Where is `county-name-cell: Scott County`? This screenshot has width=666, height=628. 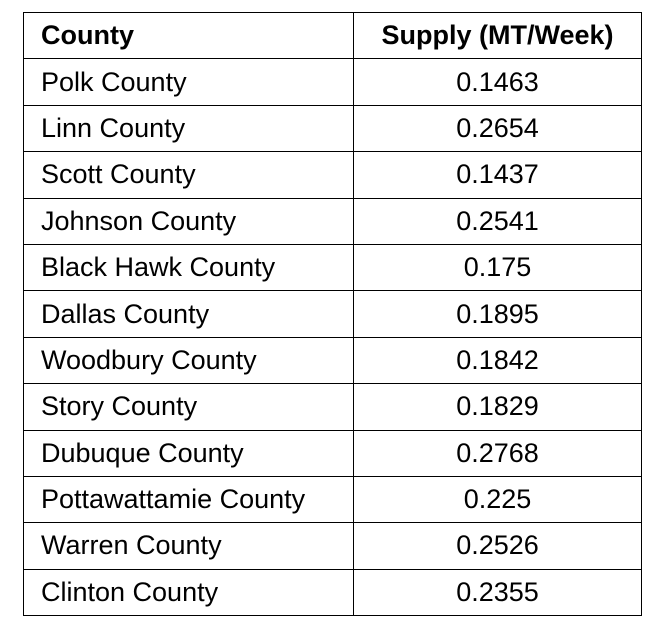 county-name-cell: Scott County is located at coordinates (188, 175).